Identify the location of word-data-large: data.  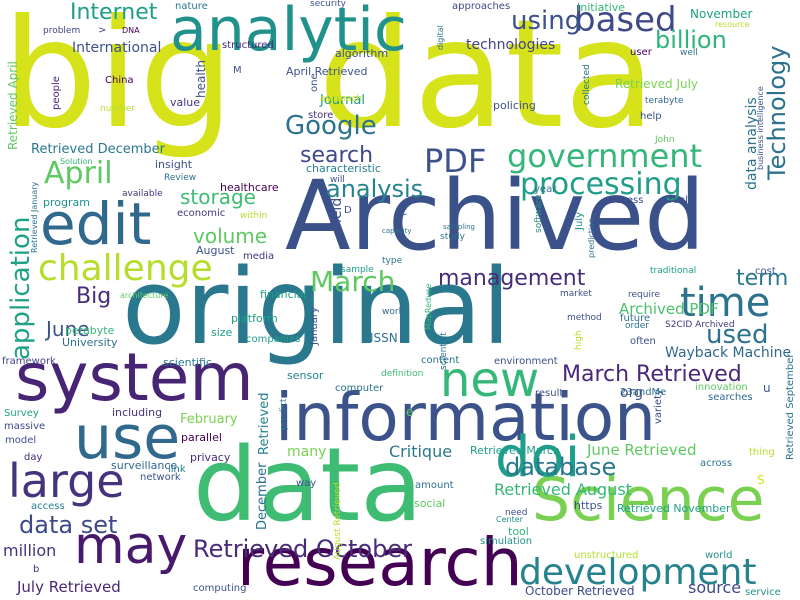
(487, 81).